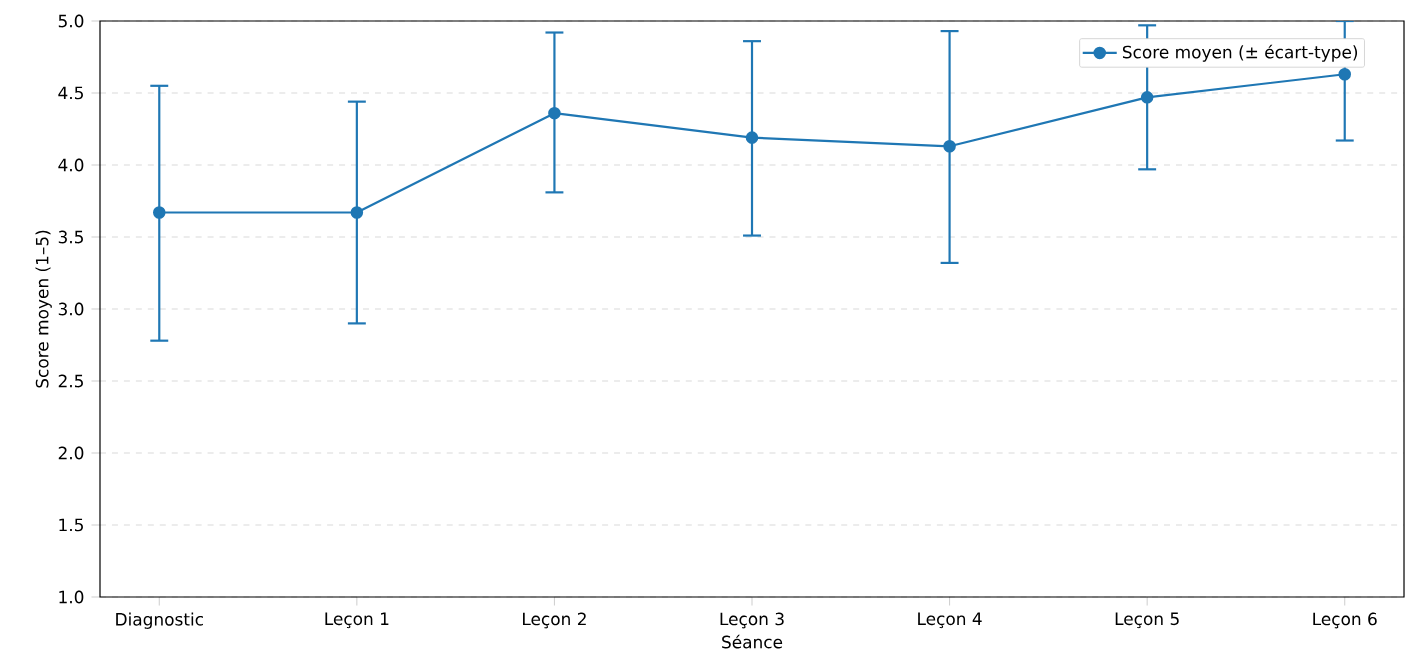 The height and width of the screenshot is (655, 1408). I want to click on x-tick-label: Diagnostic, so click(159, 620).